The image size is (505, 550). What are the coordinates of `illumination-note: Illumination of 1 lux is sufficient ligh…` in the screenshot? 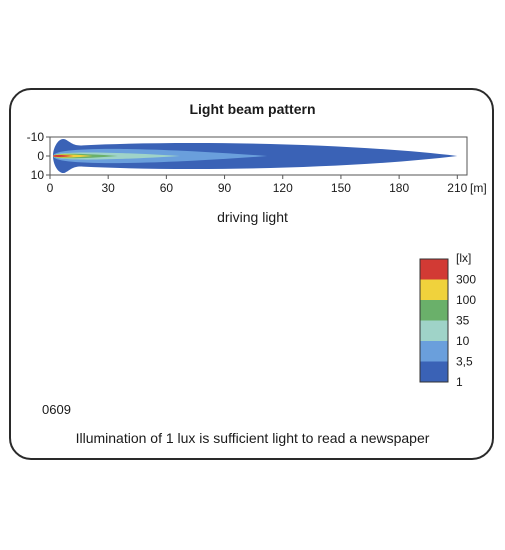 It's located at (252, 438).